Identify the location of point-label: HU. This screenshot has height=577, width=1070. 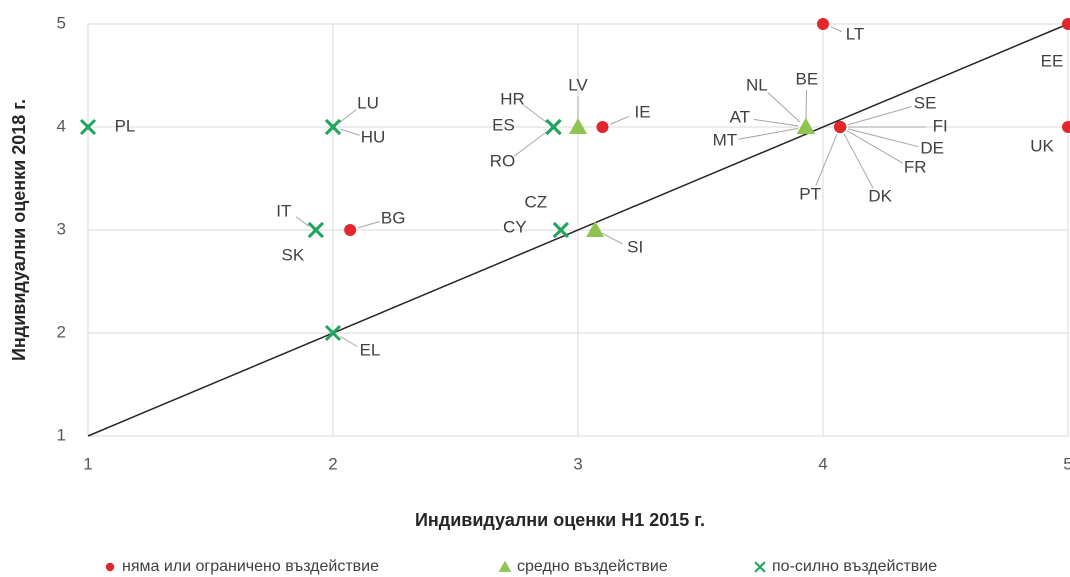
(373, 136).